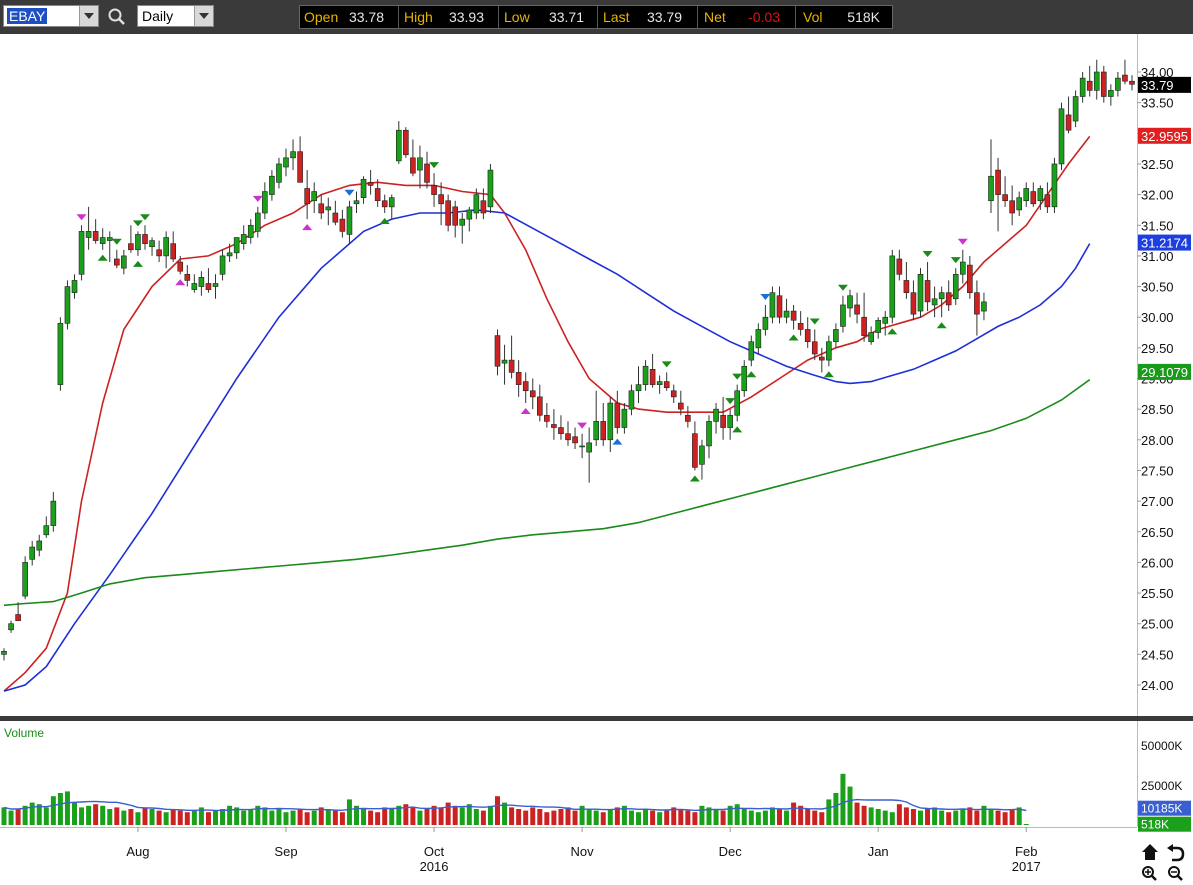 This screenshot has width=1193, height=885. I want to click on price-tick-label: 32.50, so click(1157, 164).